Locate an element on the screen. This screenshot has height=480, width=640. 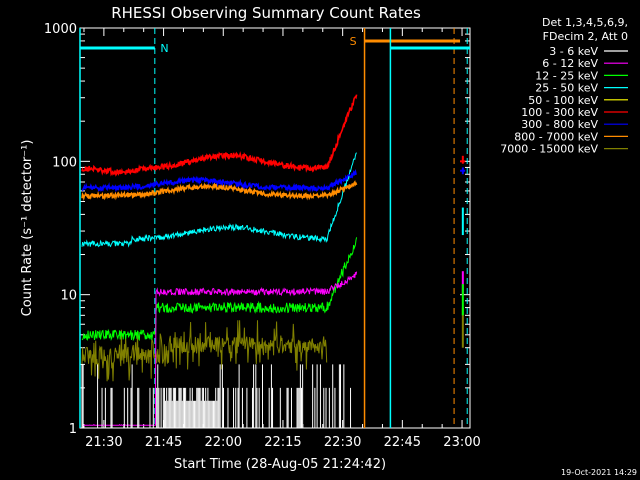
y-tick-label: 10 is located at coordinates (68, 296).